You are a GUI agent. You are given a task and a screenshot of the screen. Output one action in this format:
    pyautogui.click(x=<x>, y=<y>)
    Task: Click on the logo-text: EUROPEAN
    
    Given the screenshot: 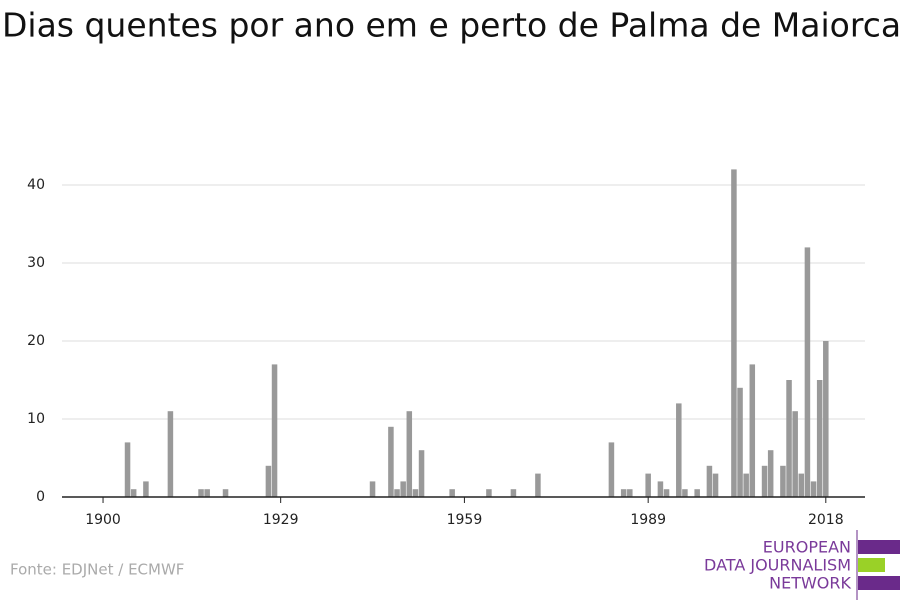 What is the action you would take?
    pyautogui.click(x=807, y=547)
    